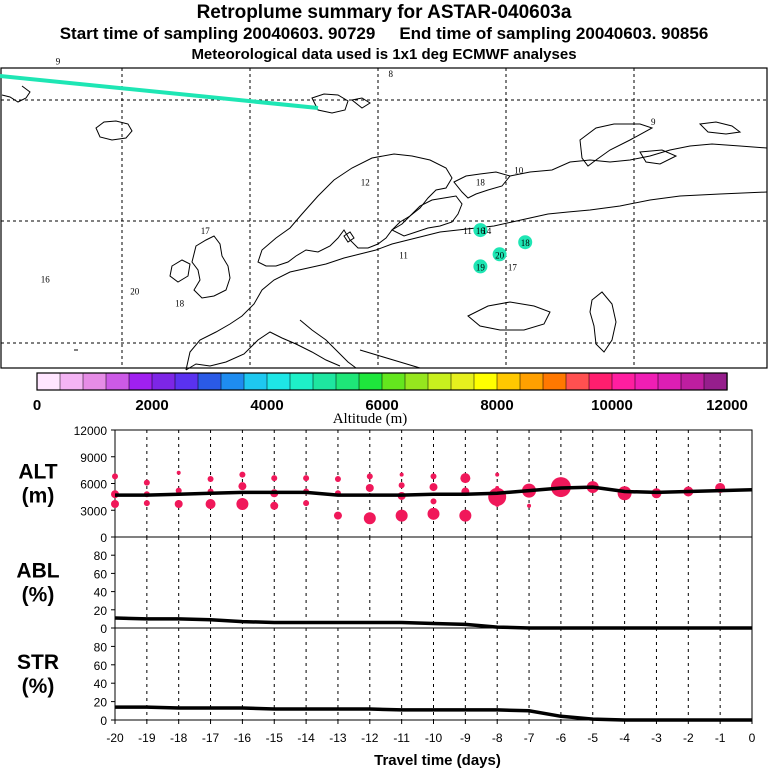  I want to click on x-tick-label: -20, so click(115, 738).